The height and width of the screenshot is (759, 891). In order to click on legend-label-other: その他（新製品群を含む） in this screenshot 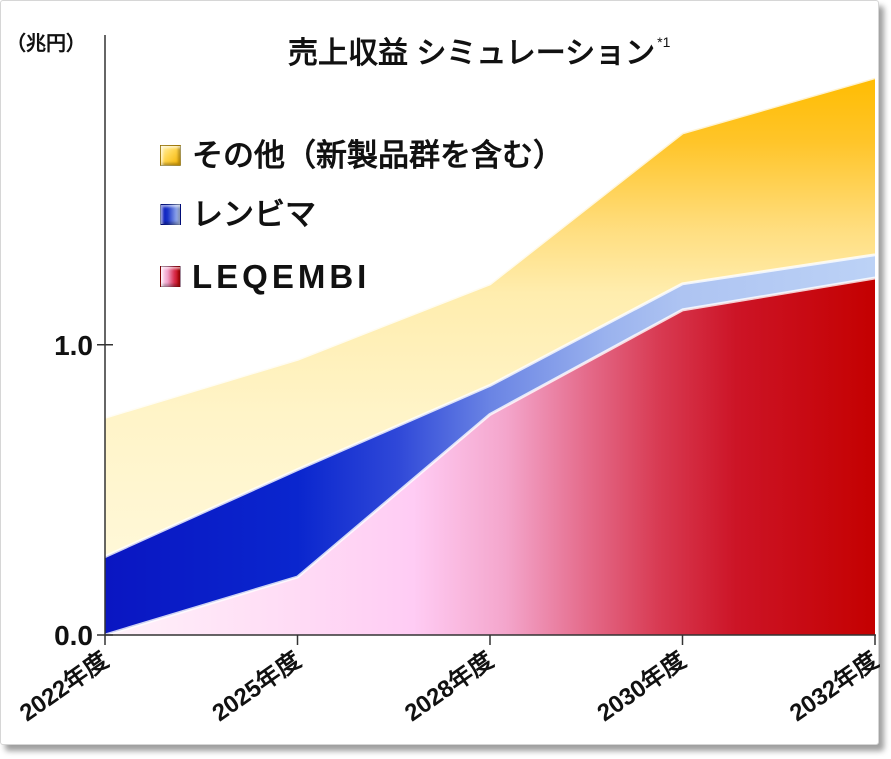, I will do `click(378, 155)`.